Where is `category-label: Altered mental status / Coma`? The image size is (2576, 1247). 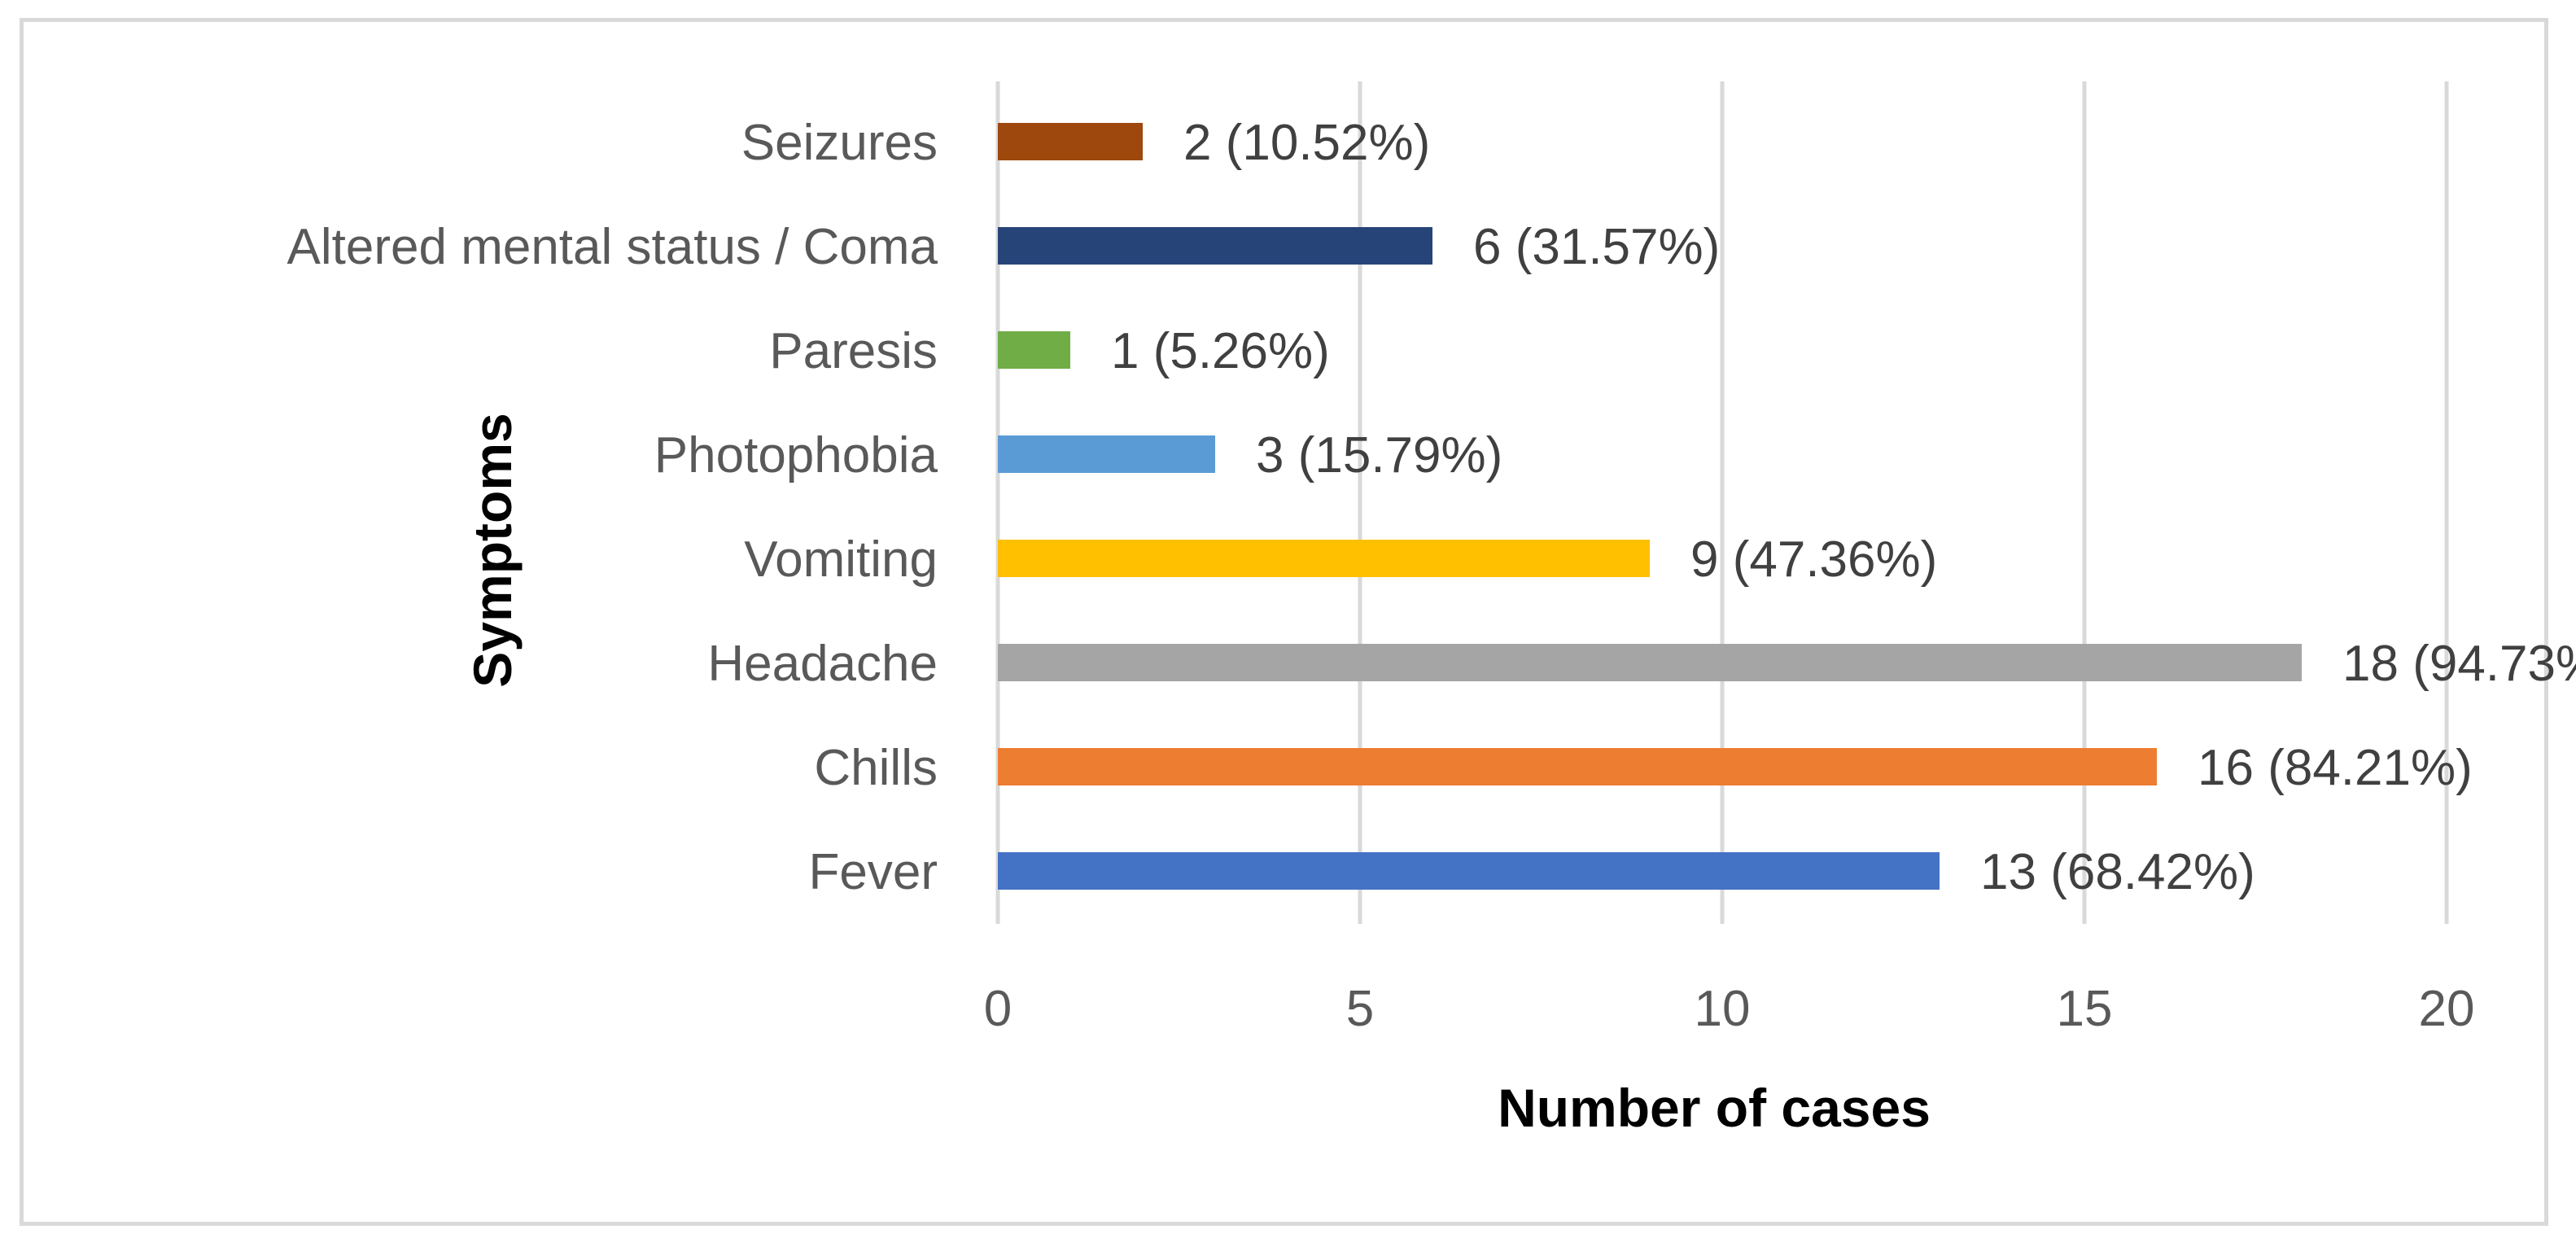 category-label: Altered mental status / Coma is located at coordinates (612, 247).